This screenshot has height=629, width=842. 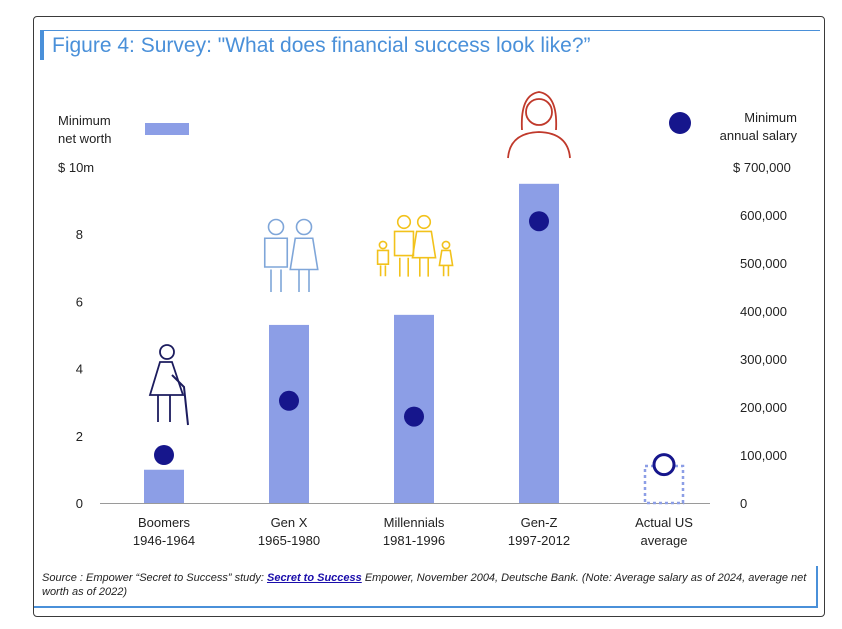 What do you see at coordinates (770, 117) in the screenshot?
I see `right-axis-label-line1: Minimum` at bounding box center [770, 117].